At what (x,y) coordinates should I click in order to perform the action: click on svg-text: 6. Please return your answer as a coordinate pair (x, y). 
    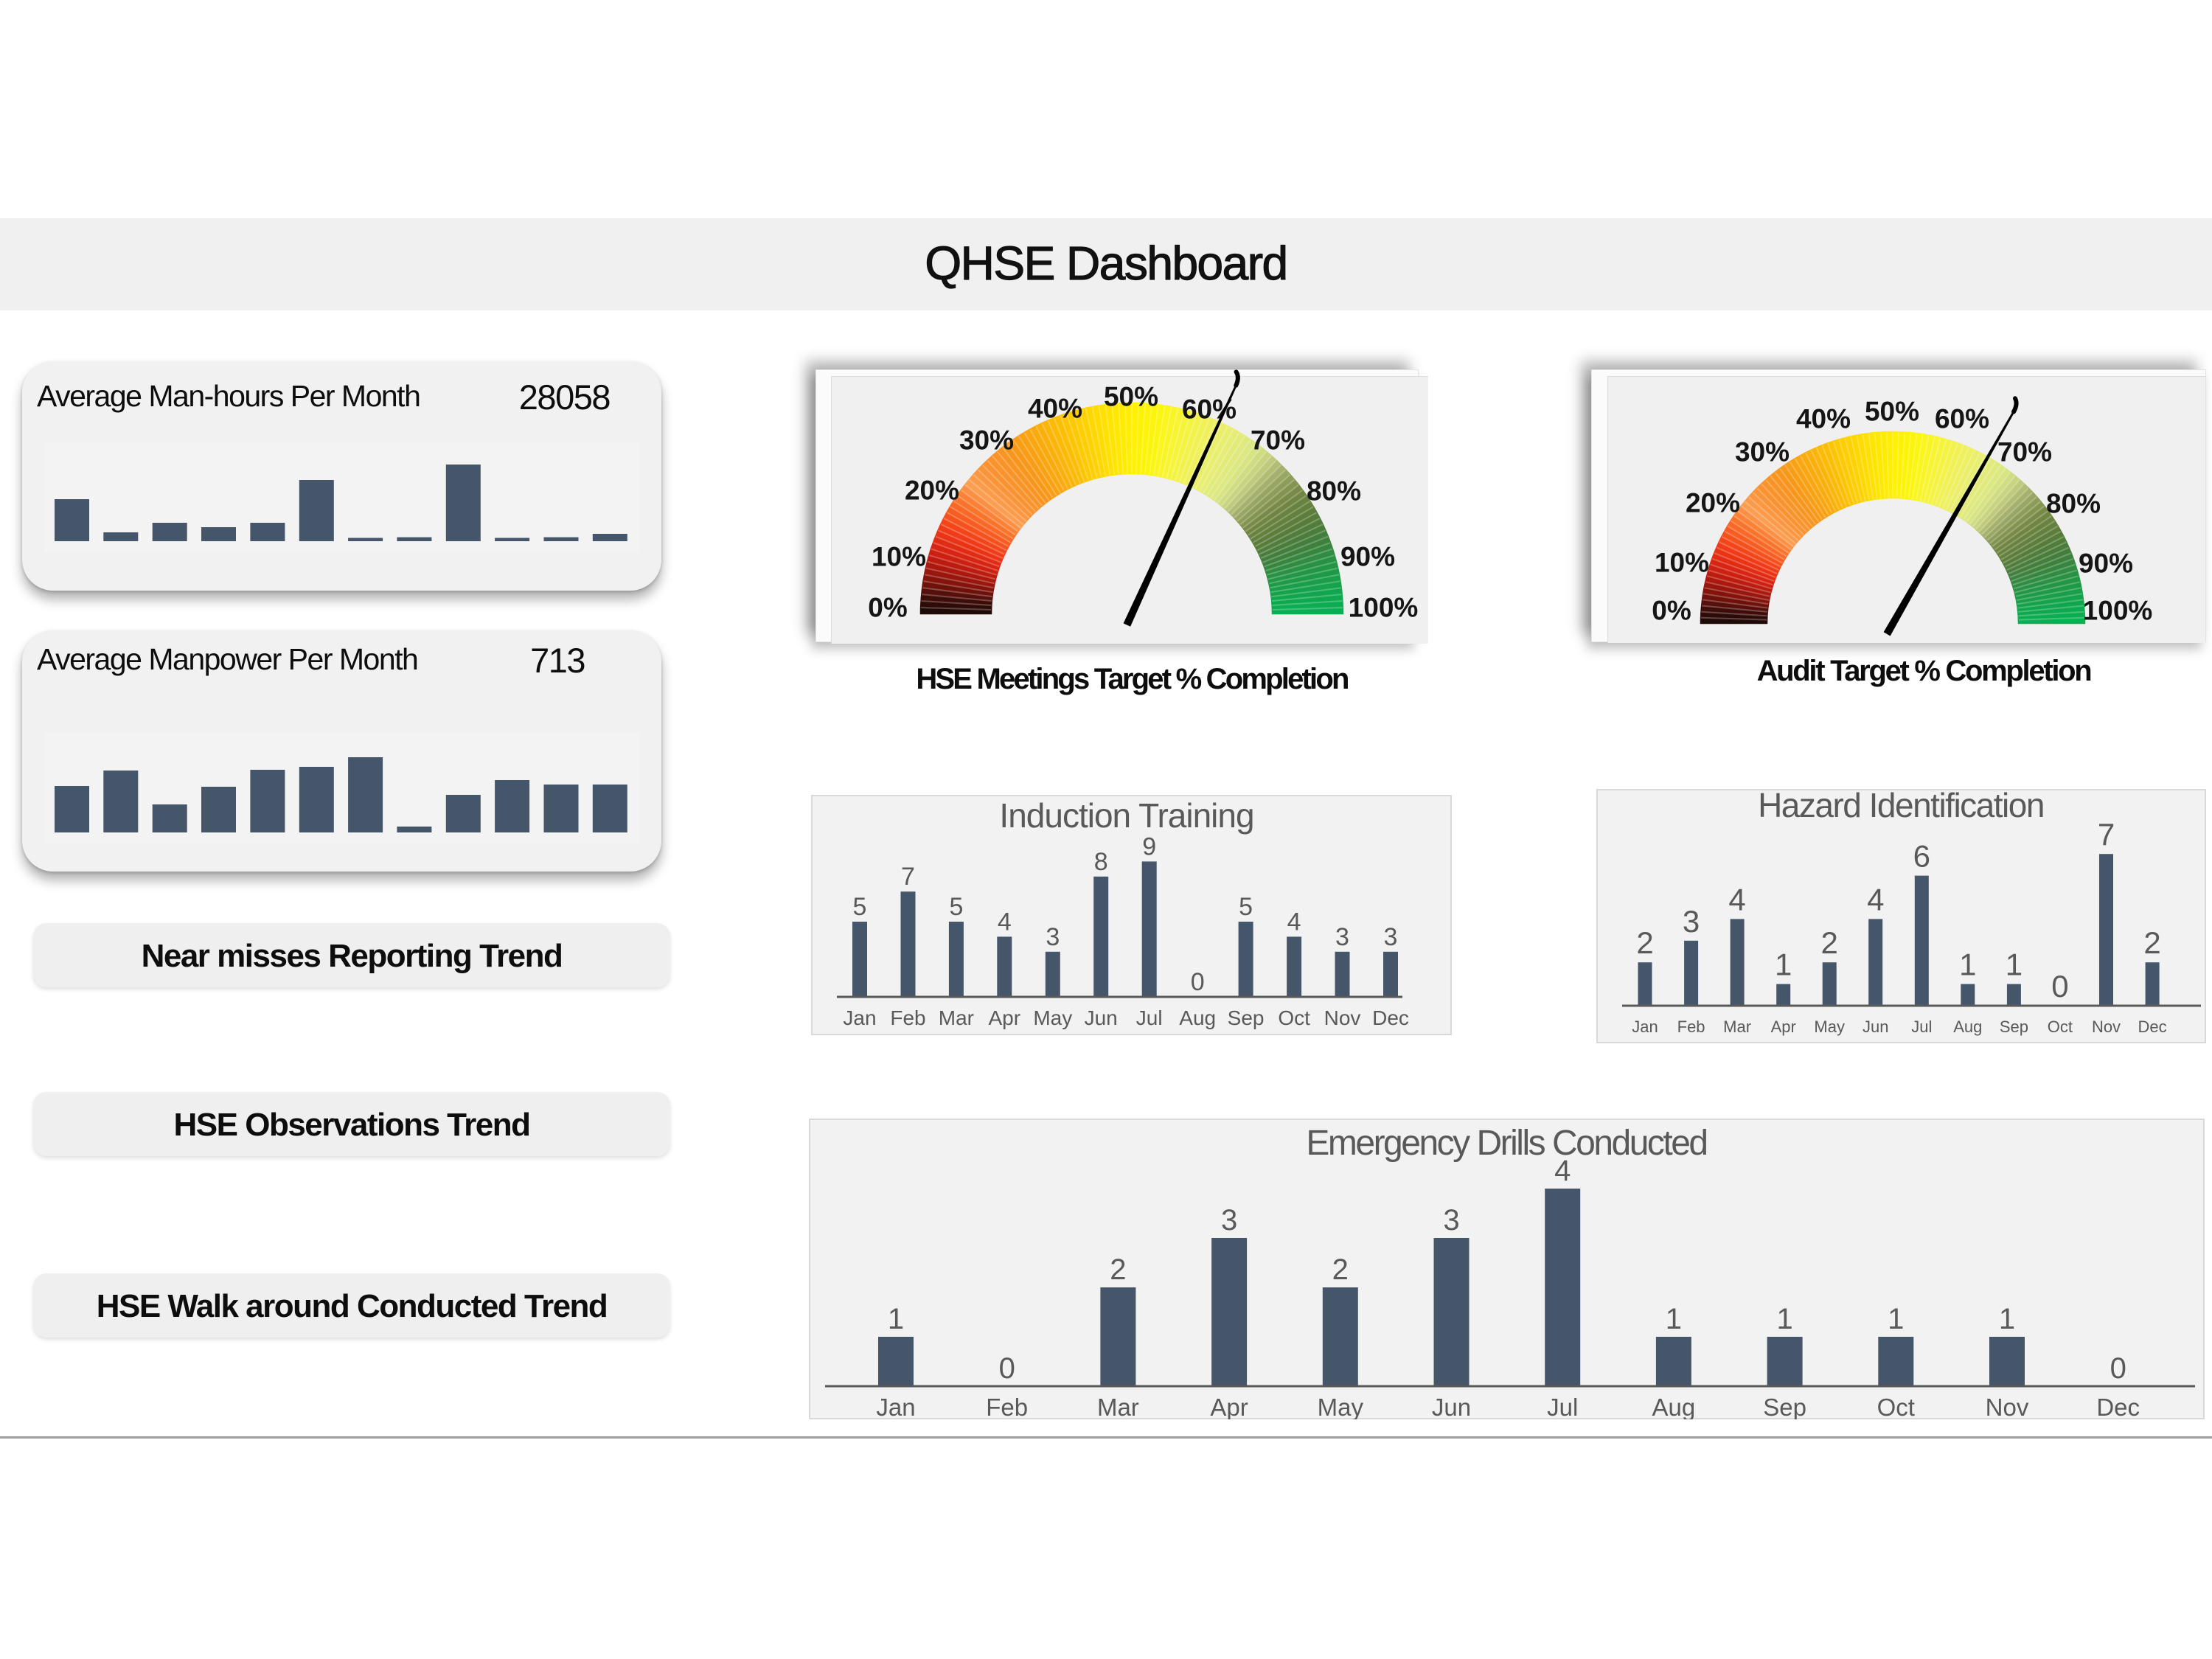
    Looking at the image, I should click on (1921, 856).